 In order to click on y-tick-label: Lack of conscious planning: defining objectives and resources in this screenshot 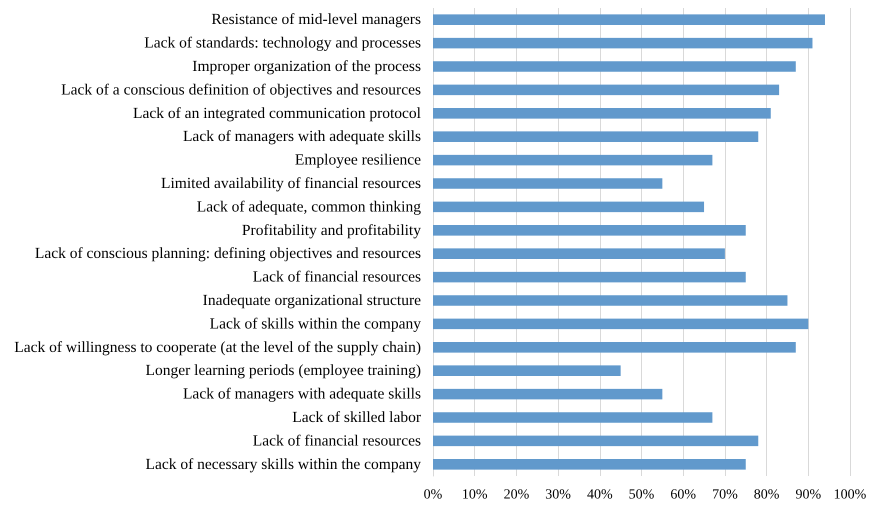, I will do `click(227, 253)`.